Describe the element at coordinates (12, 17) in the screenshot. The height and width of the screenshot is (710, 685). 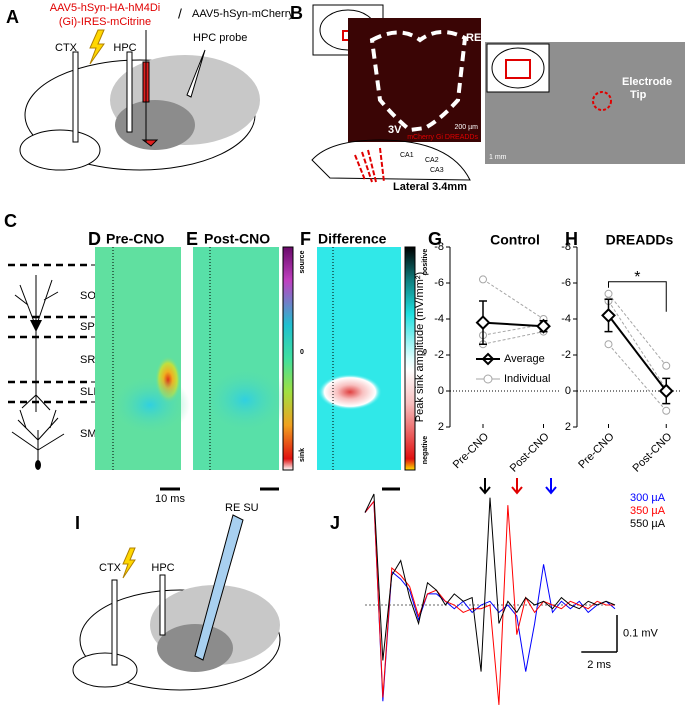
I see `panel-label: A` at that location.